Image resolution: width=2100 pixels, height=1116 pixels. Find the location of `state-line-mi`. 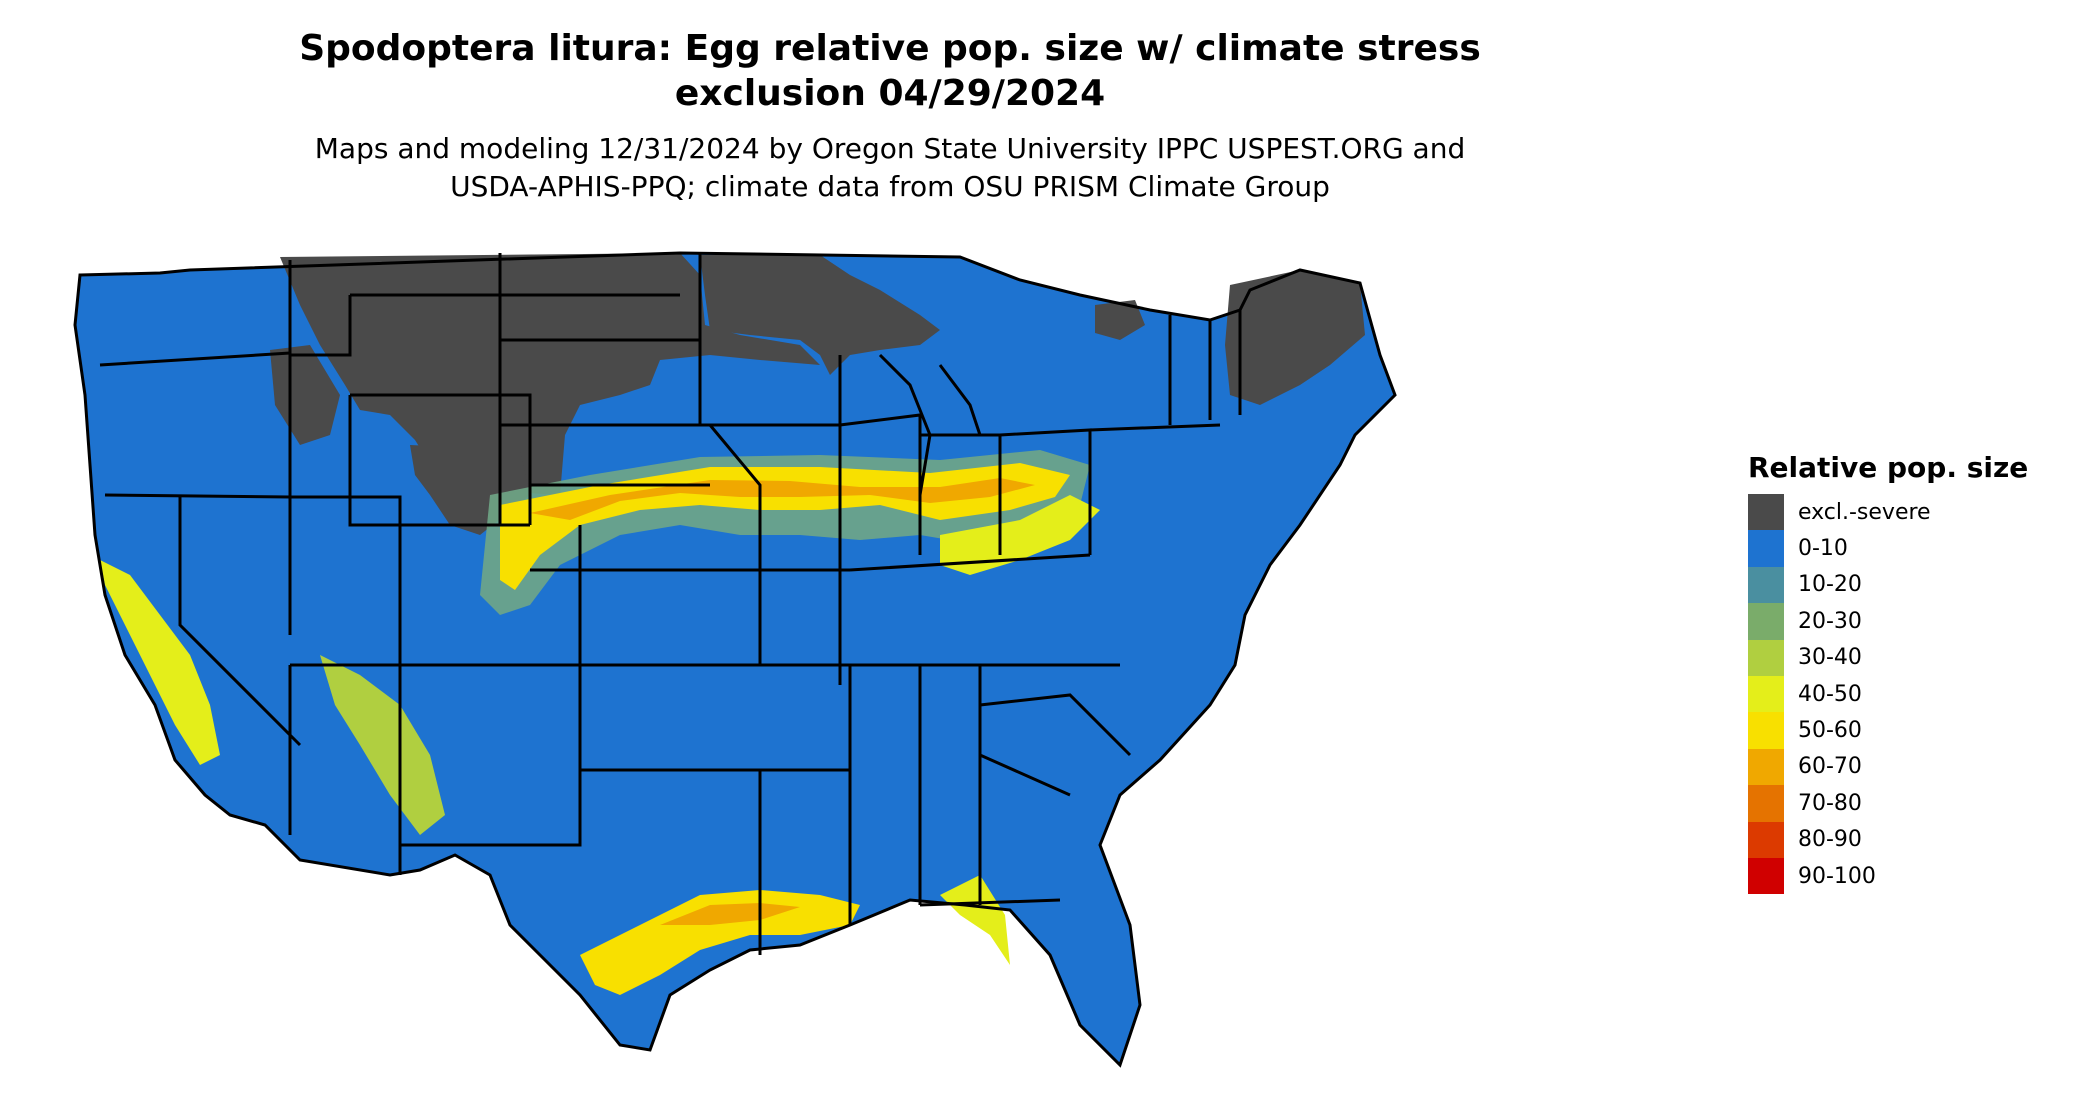

state-line-mi is located at coordinates (930, 424).